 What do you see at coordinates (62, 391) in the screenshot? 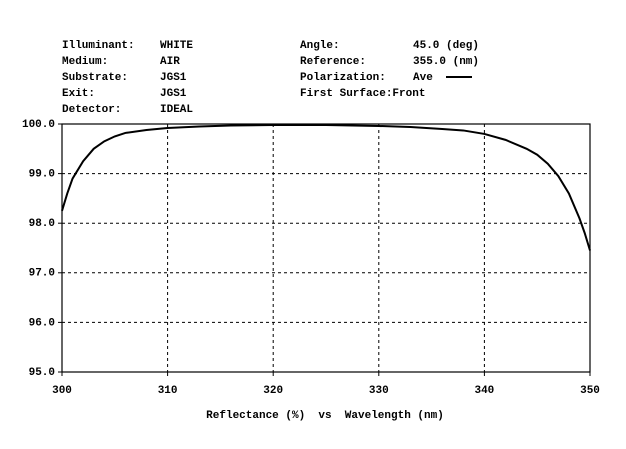
I see `x-tick-label: 300` at bounding box center [62, 391].